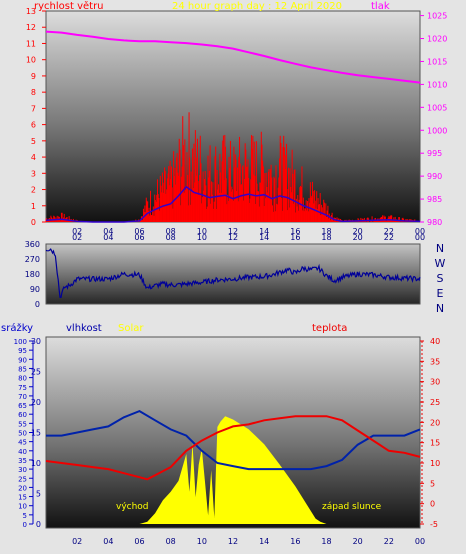 The height and width of the screenshot is (554, 466). Describe the element at coordinates (22, 397) in the screenshot. I see `rain-y-tick-label: 70` at that location.